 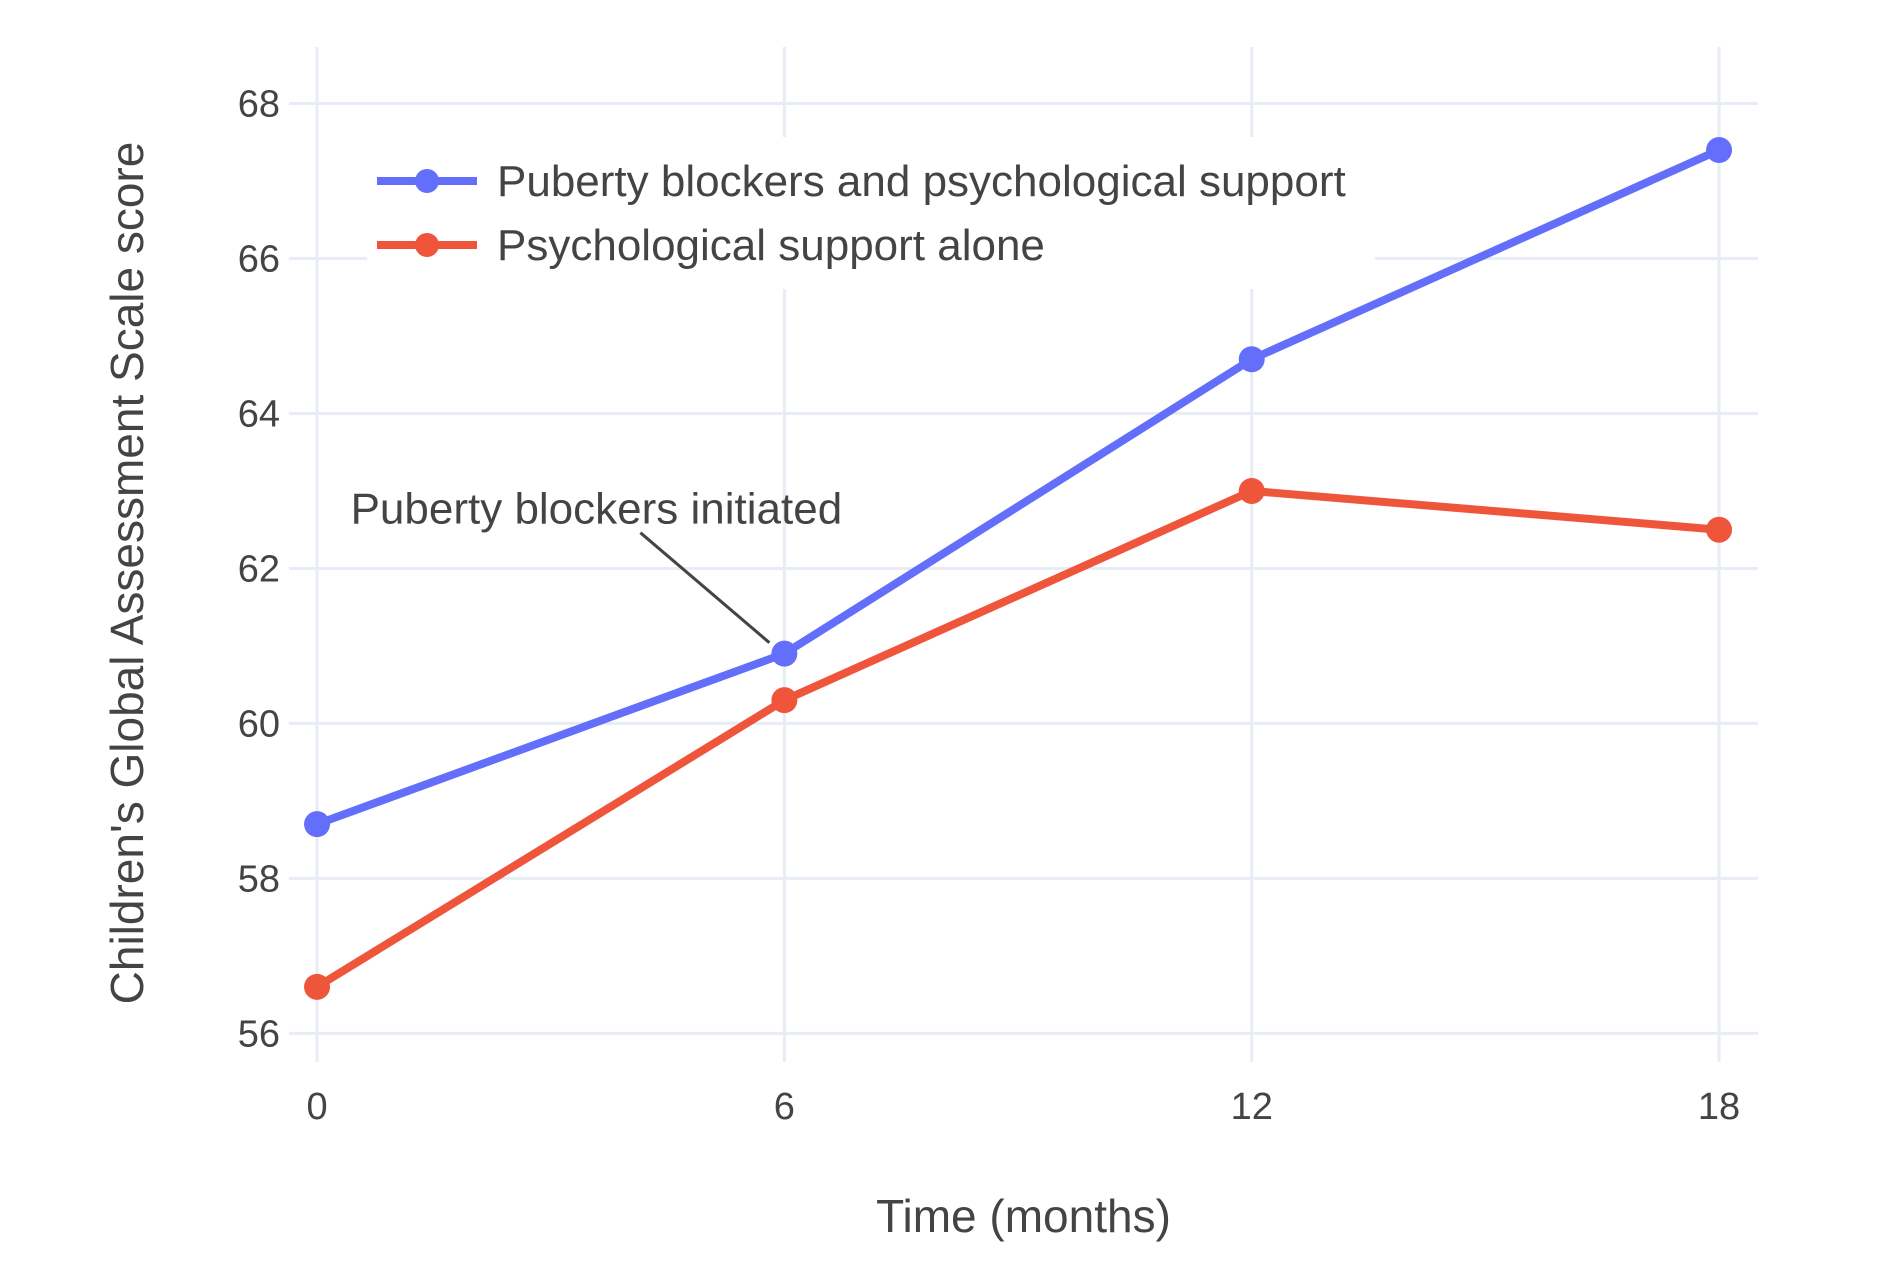 I want to click on y-tick-label-64: 64, so click(x=259, y=414).